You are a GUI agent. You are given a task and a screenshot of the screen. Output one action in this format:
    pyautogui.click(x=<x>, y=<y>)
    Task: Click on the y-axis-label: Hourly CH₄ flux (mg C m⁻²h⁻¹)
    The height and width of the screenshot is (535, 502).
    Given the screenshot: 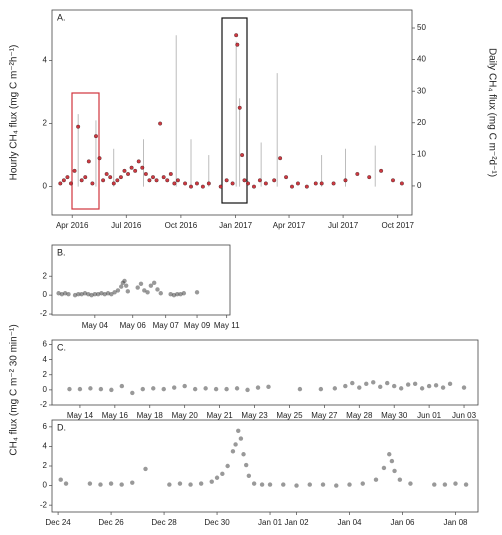 What is the action you would take?
    pyautogui.click(x=14, y=113)
    